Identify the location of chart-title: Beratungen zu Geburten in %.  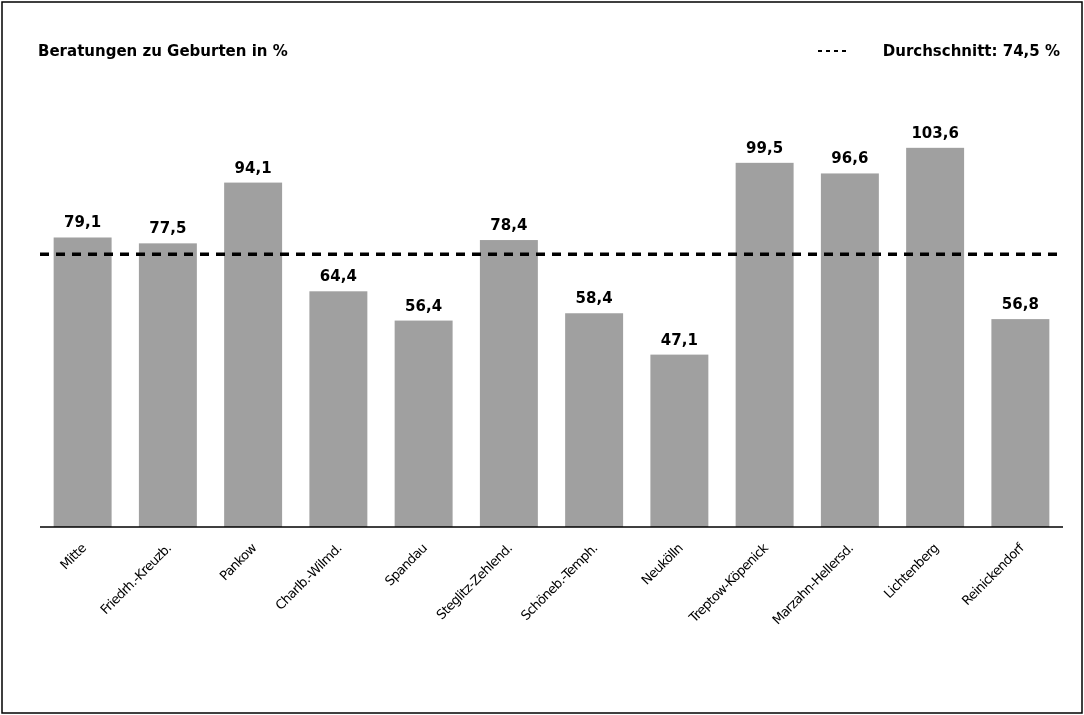
(163, 51).